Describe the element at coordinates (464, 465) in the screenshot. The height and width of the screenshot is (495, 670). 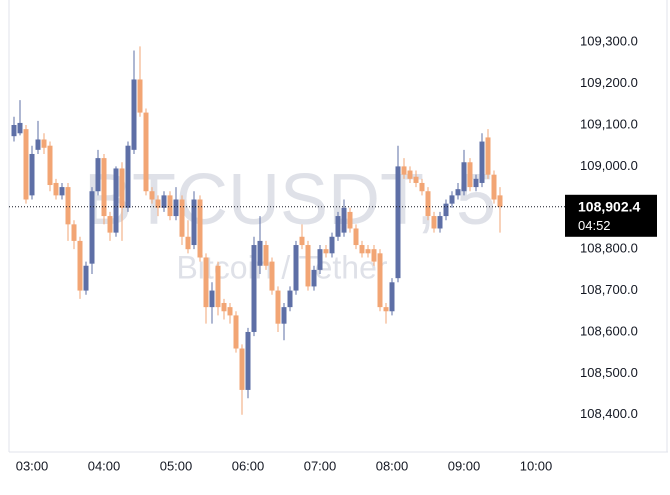
I see `x-tick-label: 09:00` at that location.